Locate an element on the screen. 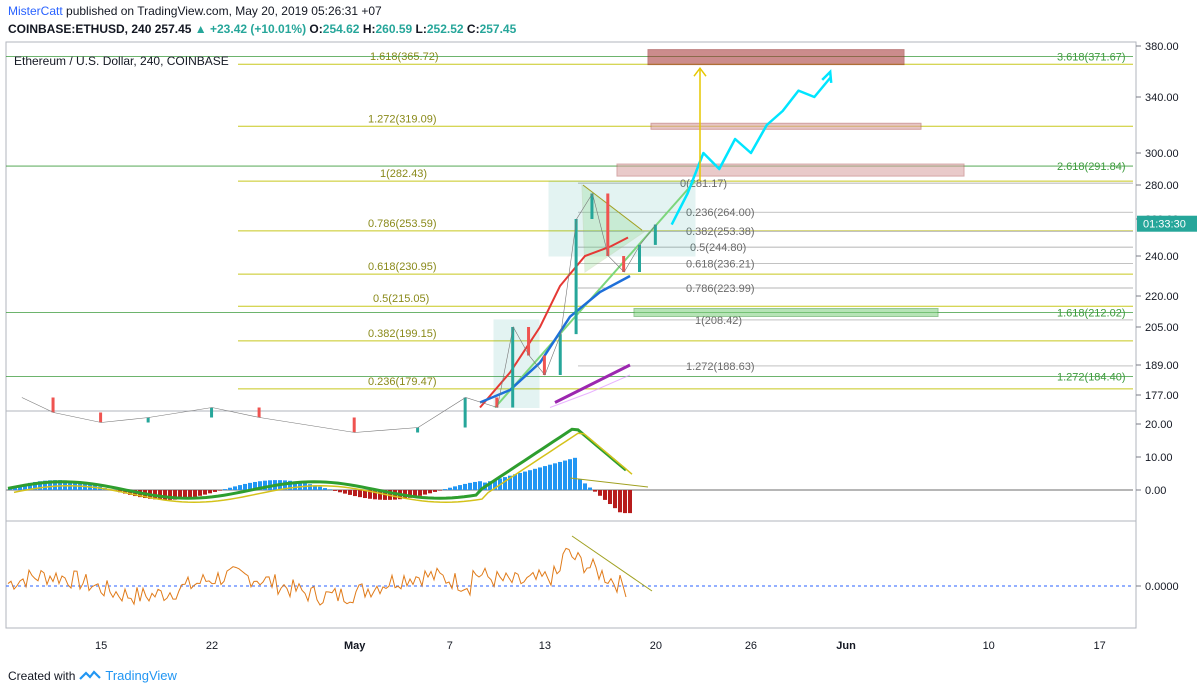  ma-blue-line is located at coordinates (555, 339).